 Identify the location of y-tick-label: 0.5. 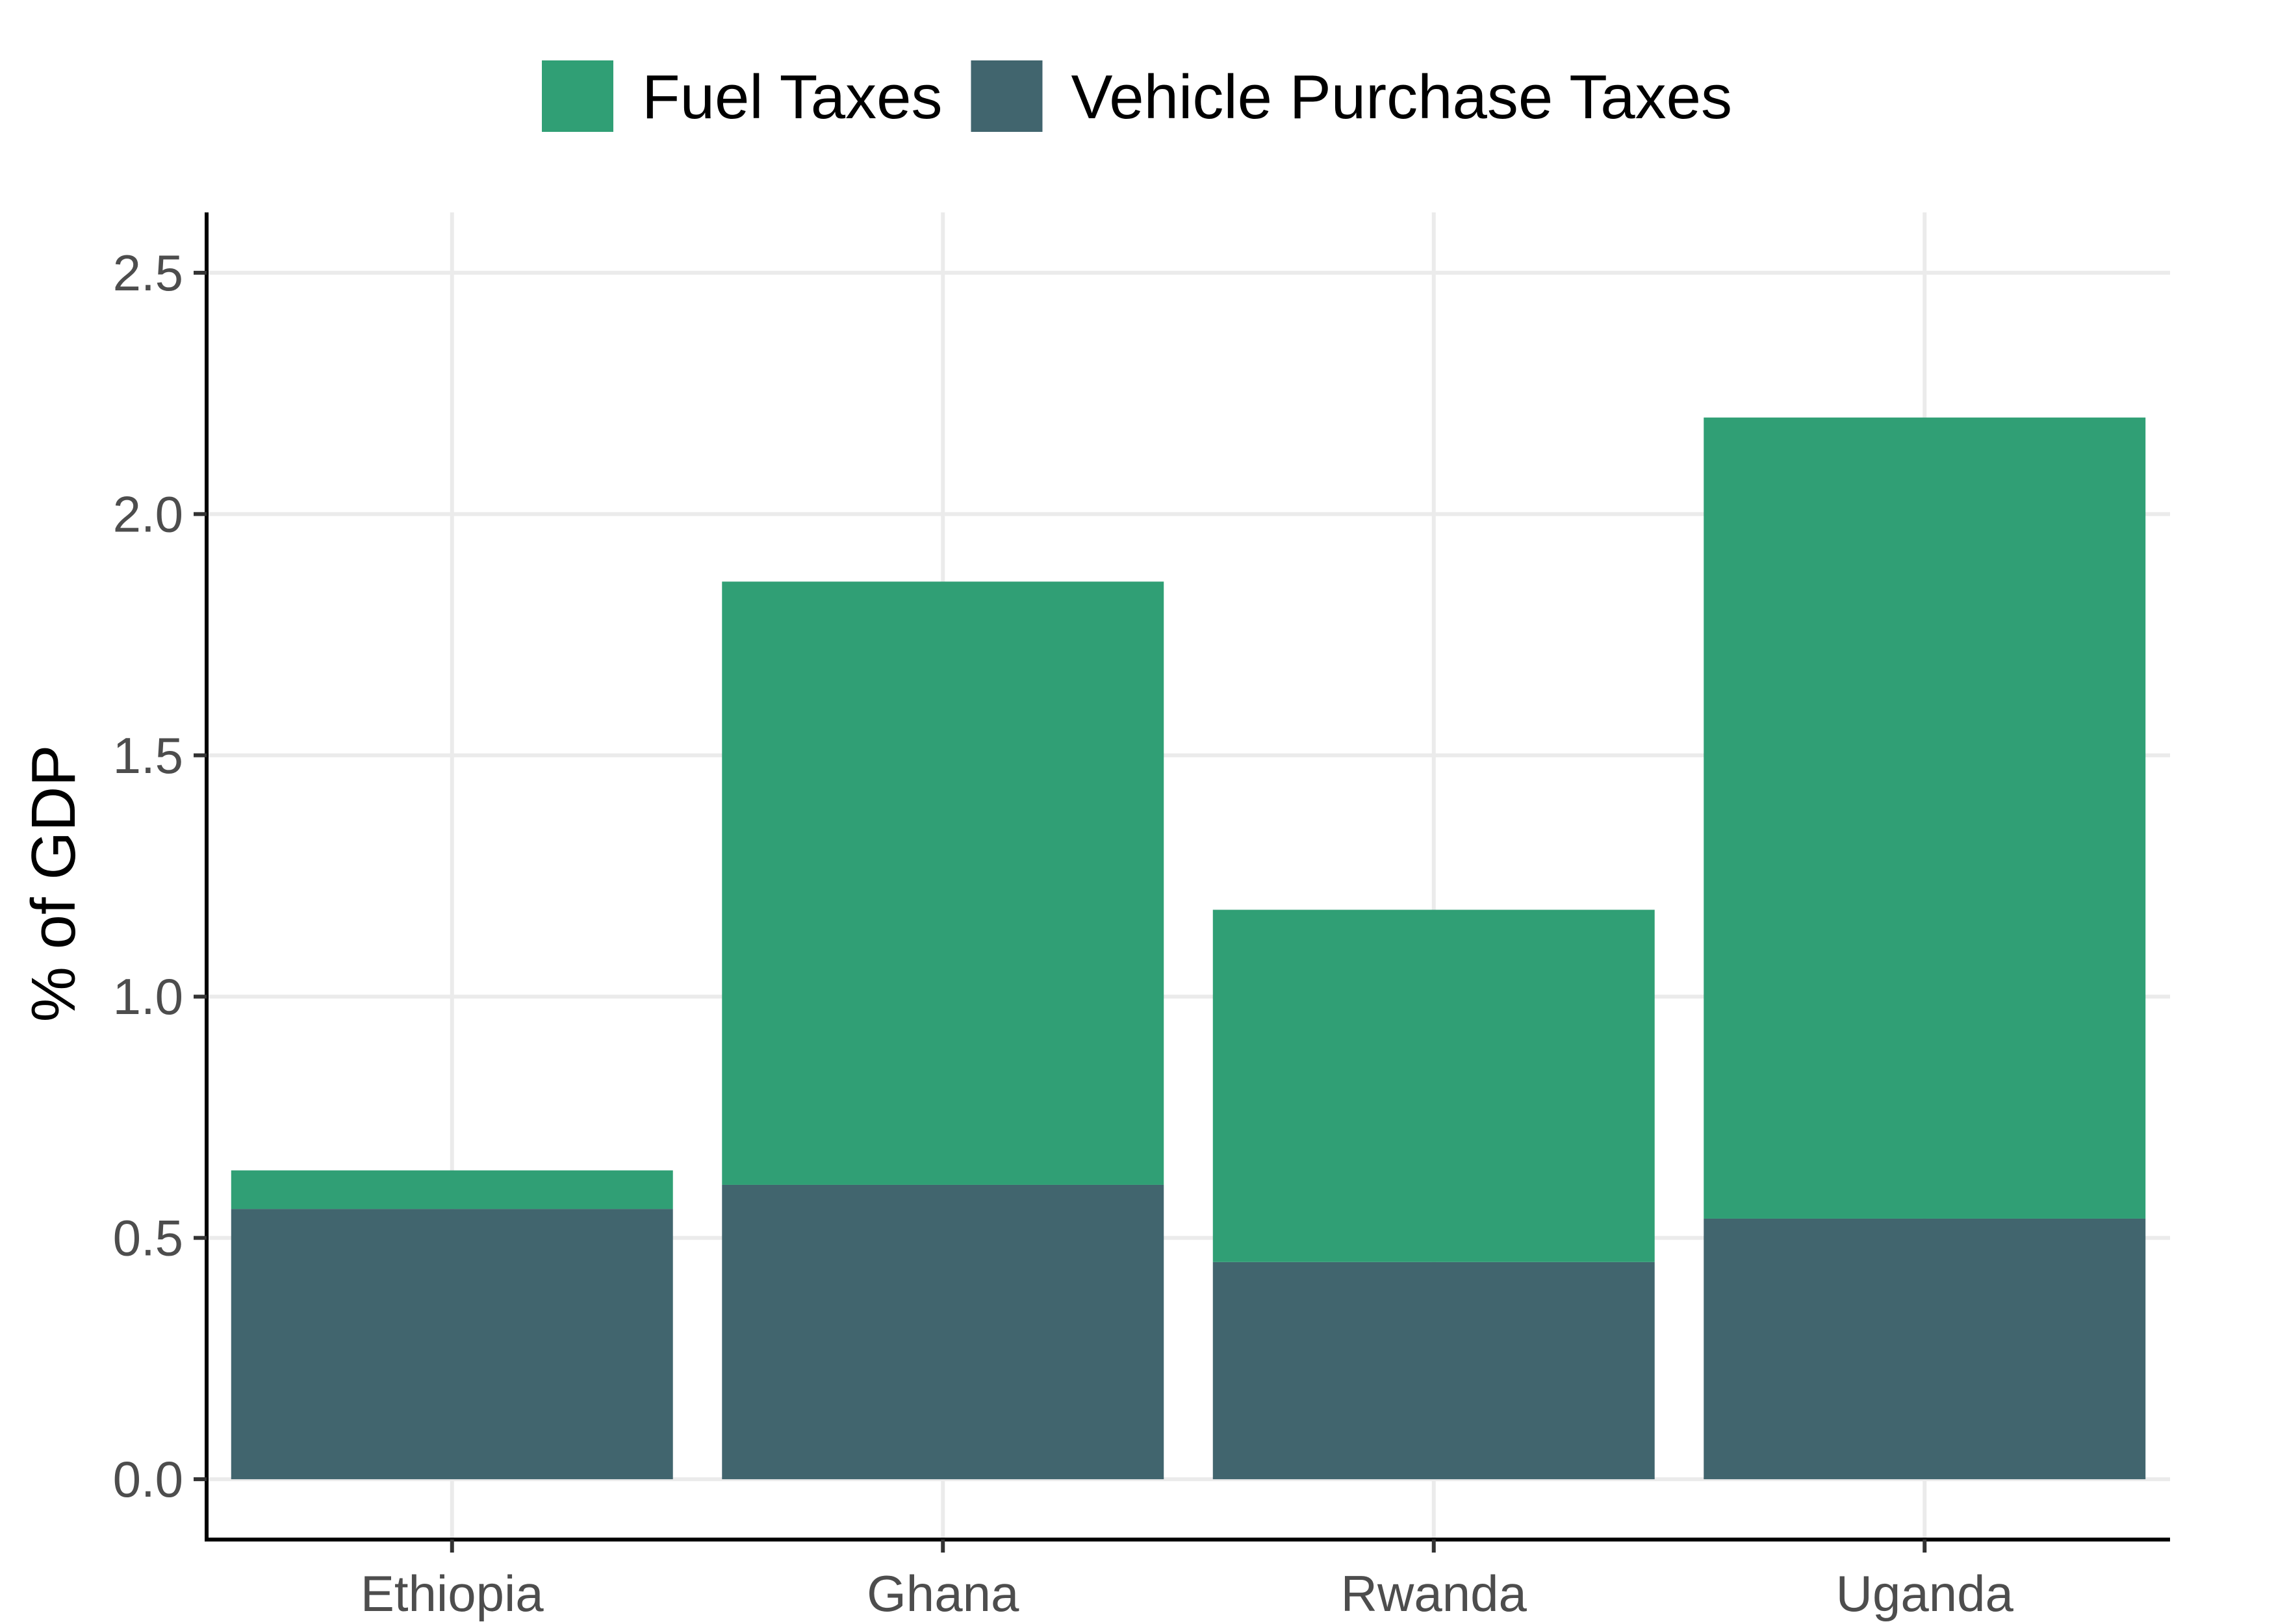
(148, 1238).